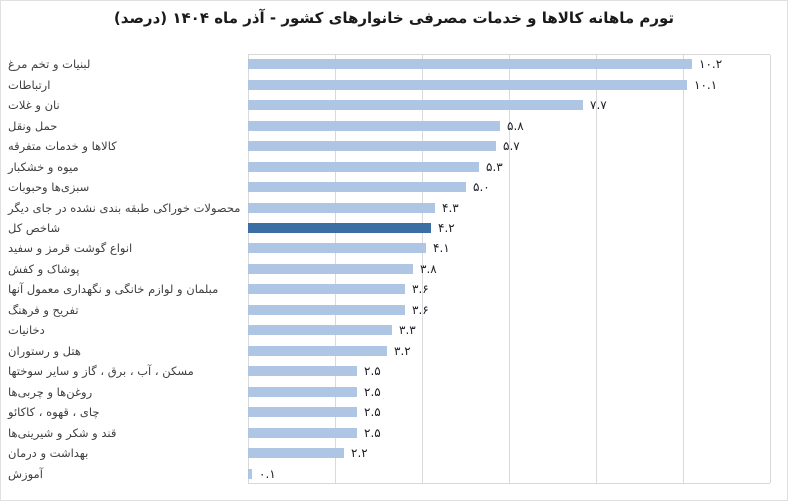 This screenshot has width=788, height=501. Describe the element at coordinates (517, 351) in the screenshot. I see `bar-area: ۳.۲` at that location.